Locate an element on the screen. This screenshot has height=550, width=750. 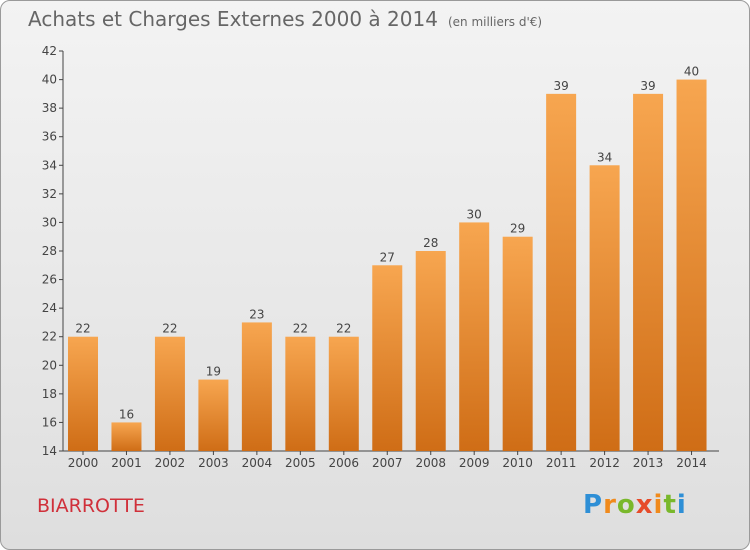
y-tick-label: 22 is located at coordinates (49, 337).